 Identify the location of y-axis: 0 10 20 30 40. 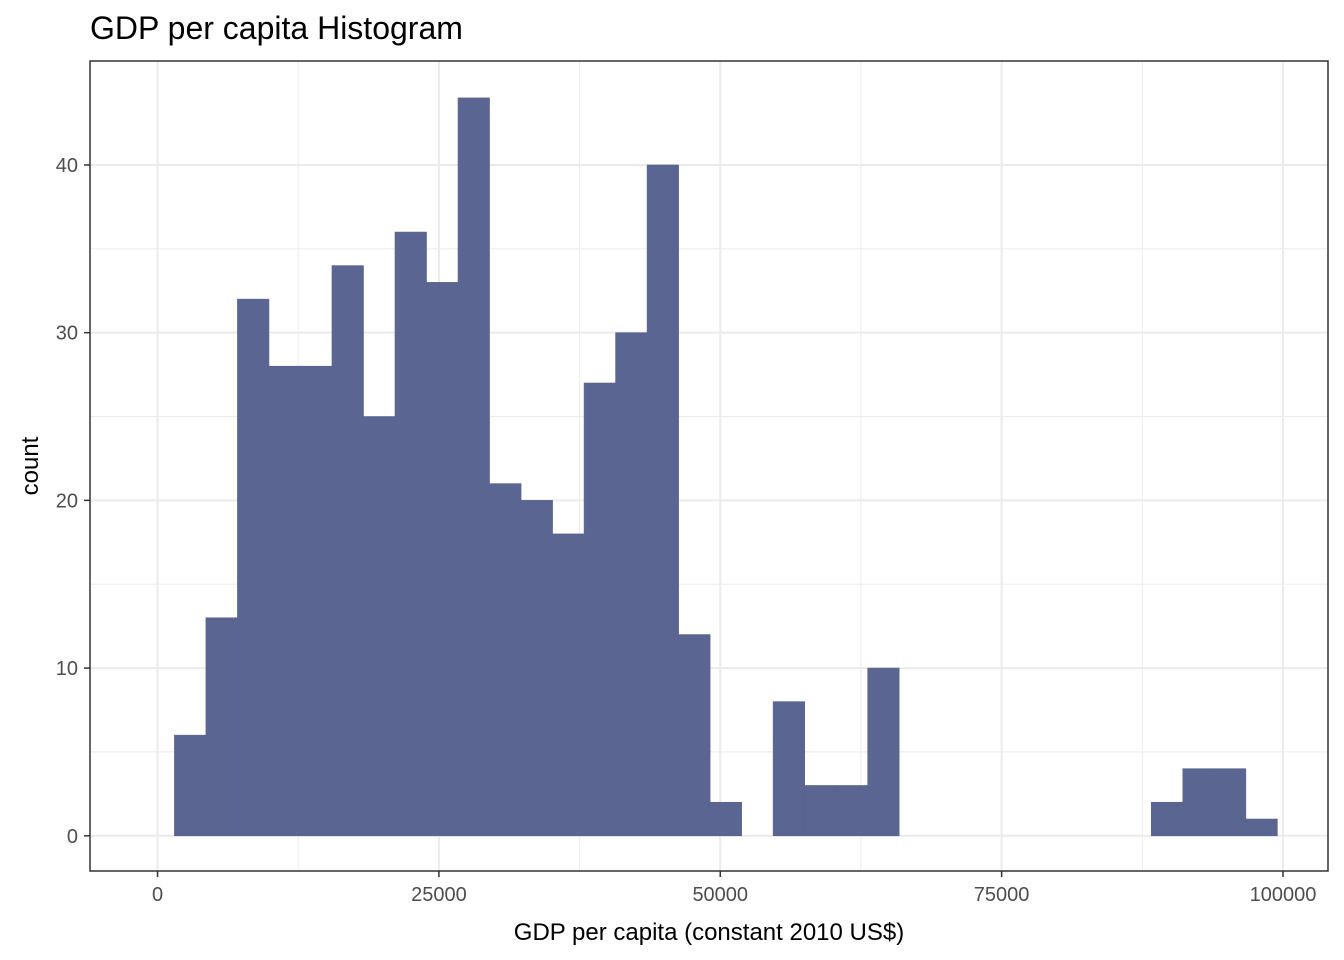
(73, 501).